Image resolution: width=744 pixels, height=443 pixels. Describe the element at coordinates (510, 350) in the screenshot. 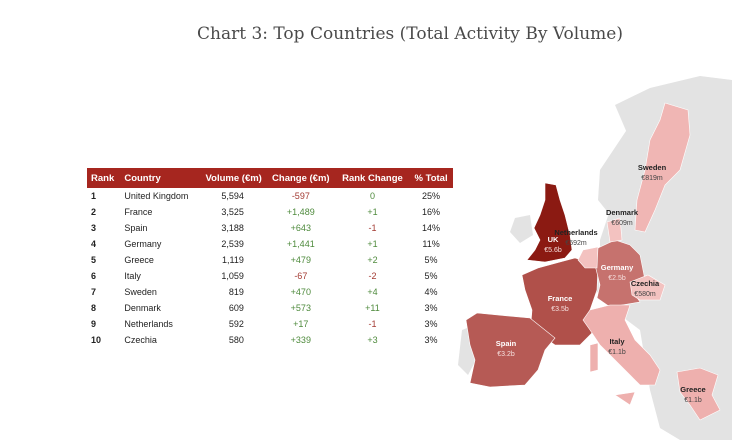

I see `map-country-spain` at that location.